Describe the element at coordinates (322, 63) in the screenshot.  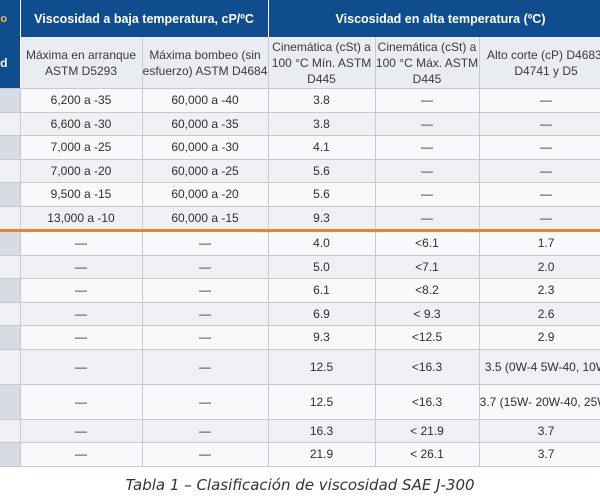
I see `column-header-kinematic-min: Cinemática (cSt) a 100 °C Mín. ASTM D445` at that location.